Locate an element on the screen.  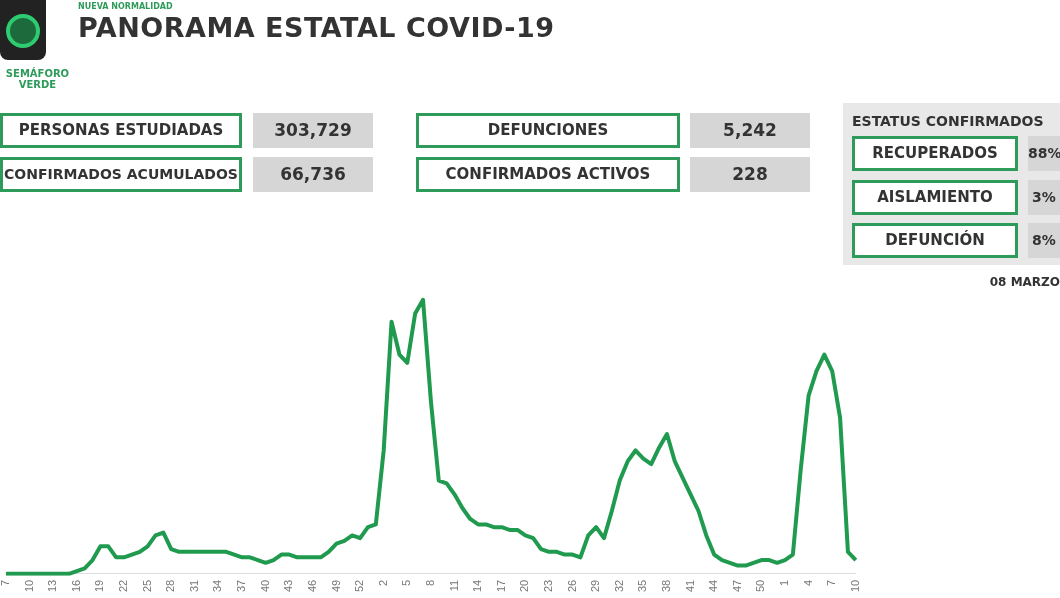
text: NUEVA NORMALIDAD is located at coordinates (126, 6).